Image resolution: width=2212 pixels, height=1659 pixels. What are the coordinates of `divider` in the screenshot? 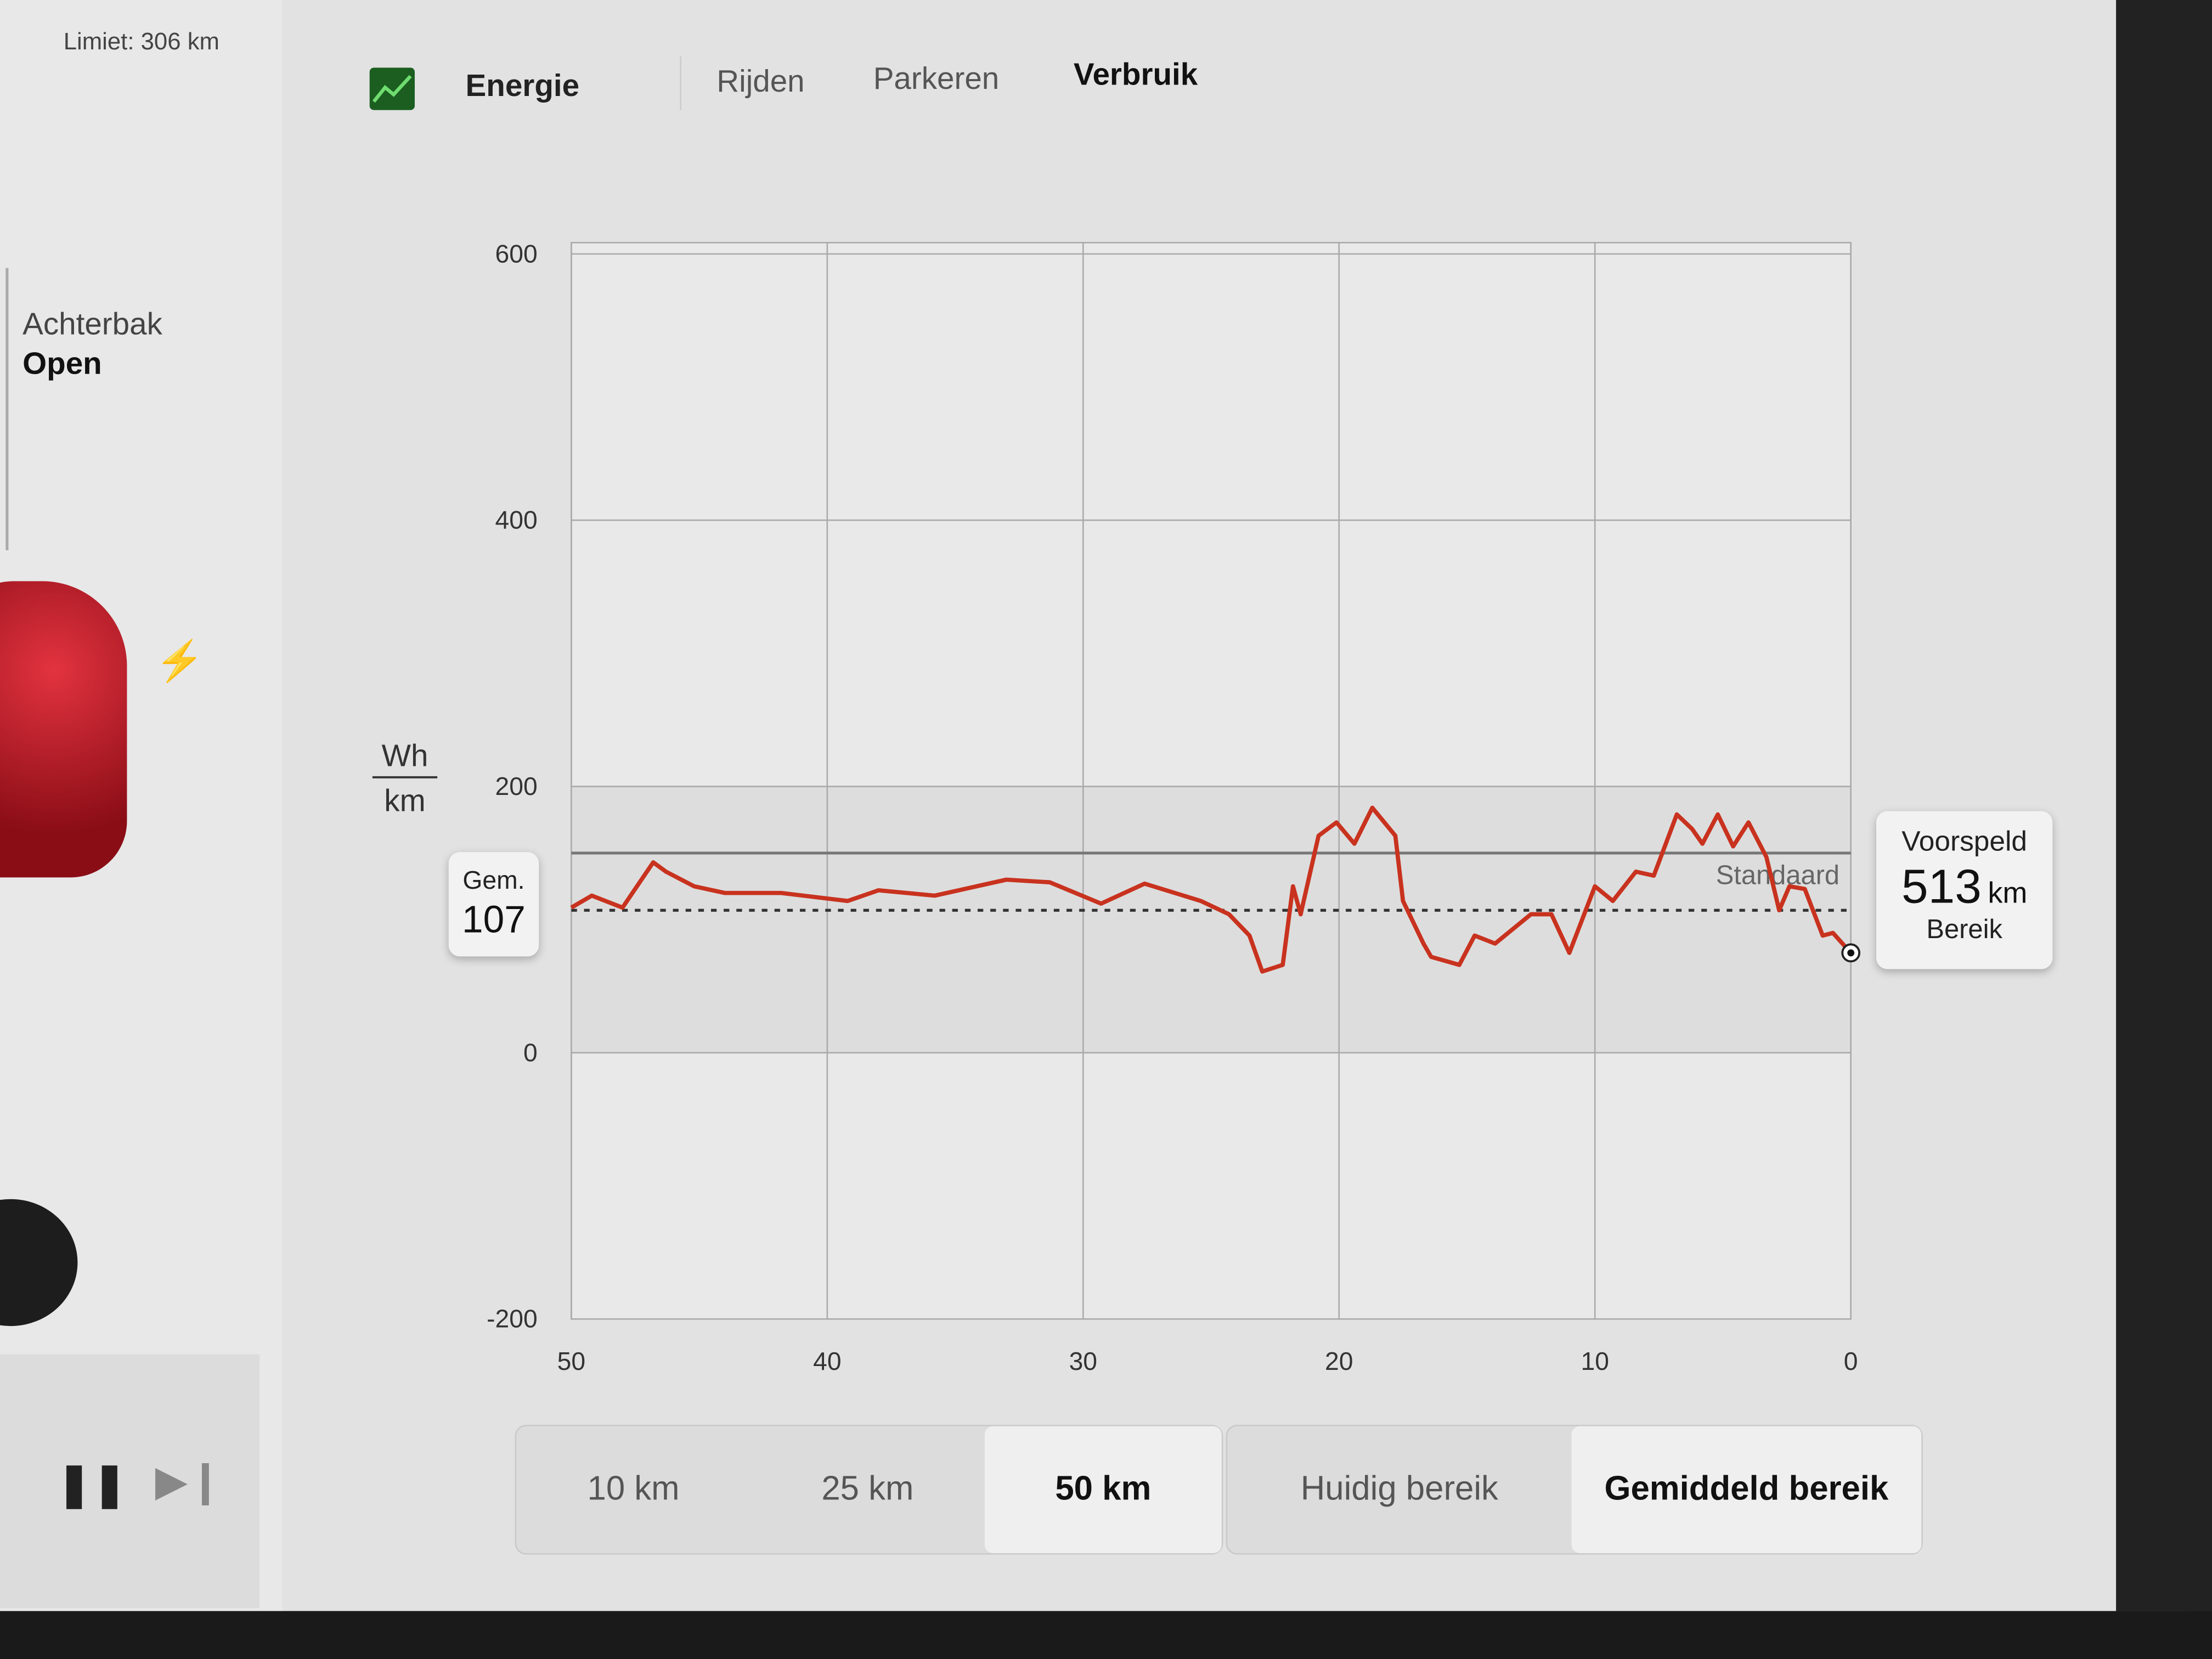 It's located at (7, 409).